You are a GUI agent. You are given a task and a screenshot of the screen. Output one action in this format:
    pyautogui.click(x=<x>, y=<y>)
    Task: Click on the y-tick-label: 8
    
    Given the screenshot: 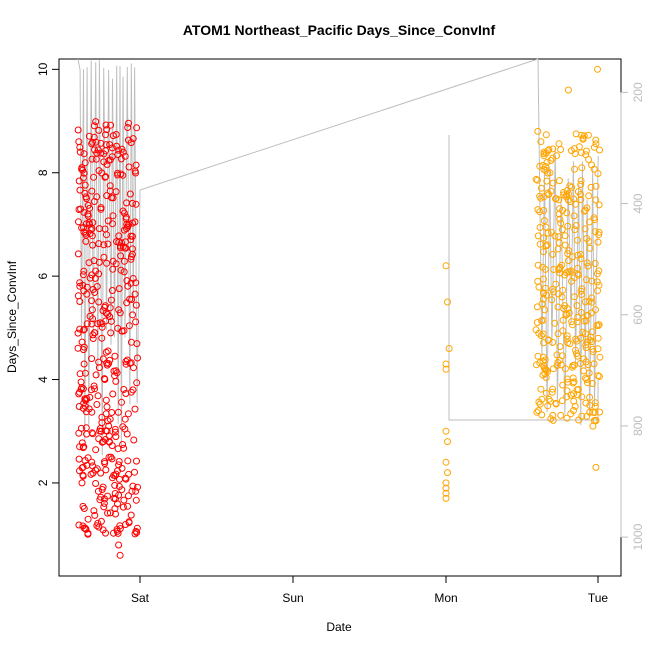 What is the action you would take?
    pyautogui.click(x=43, y=172)
    